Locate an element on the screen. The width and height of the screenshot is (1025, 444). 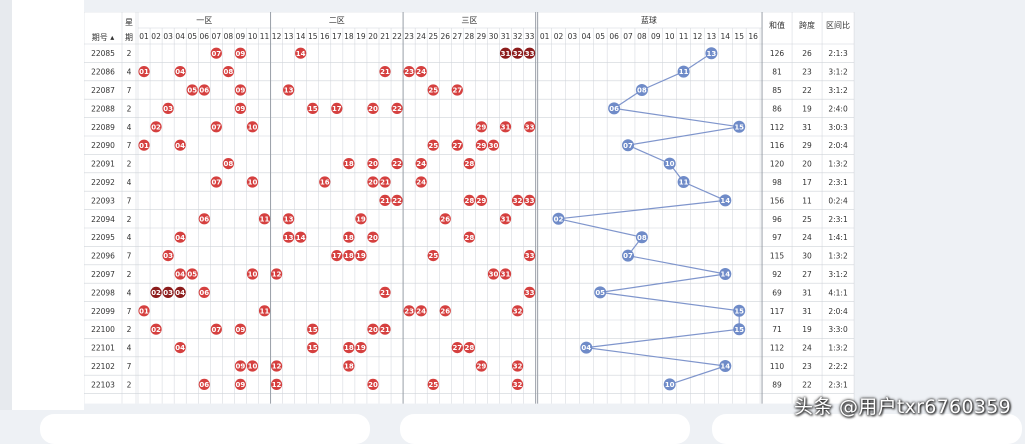
header-blue-number: 07 is located at coordinates (628, 36).